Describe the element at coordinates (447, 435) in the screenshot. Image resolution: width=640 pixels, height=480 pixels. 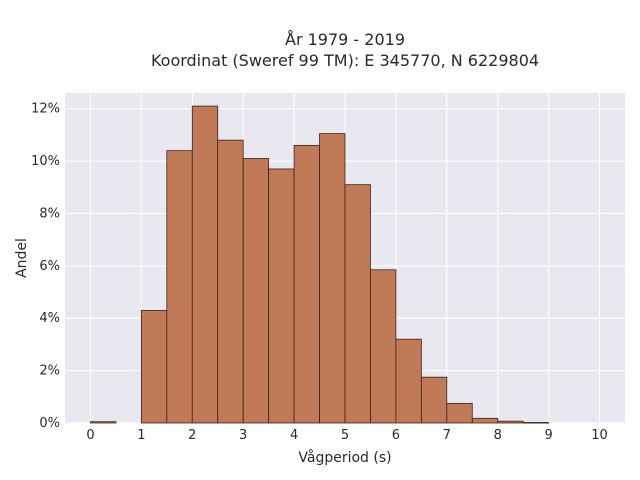
I see `x-tick-label: 7` at that location.